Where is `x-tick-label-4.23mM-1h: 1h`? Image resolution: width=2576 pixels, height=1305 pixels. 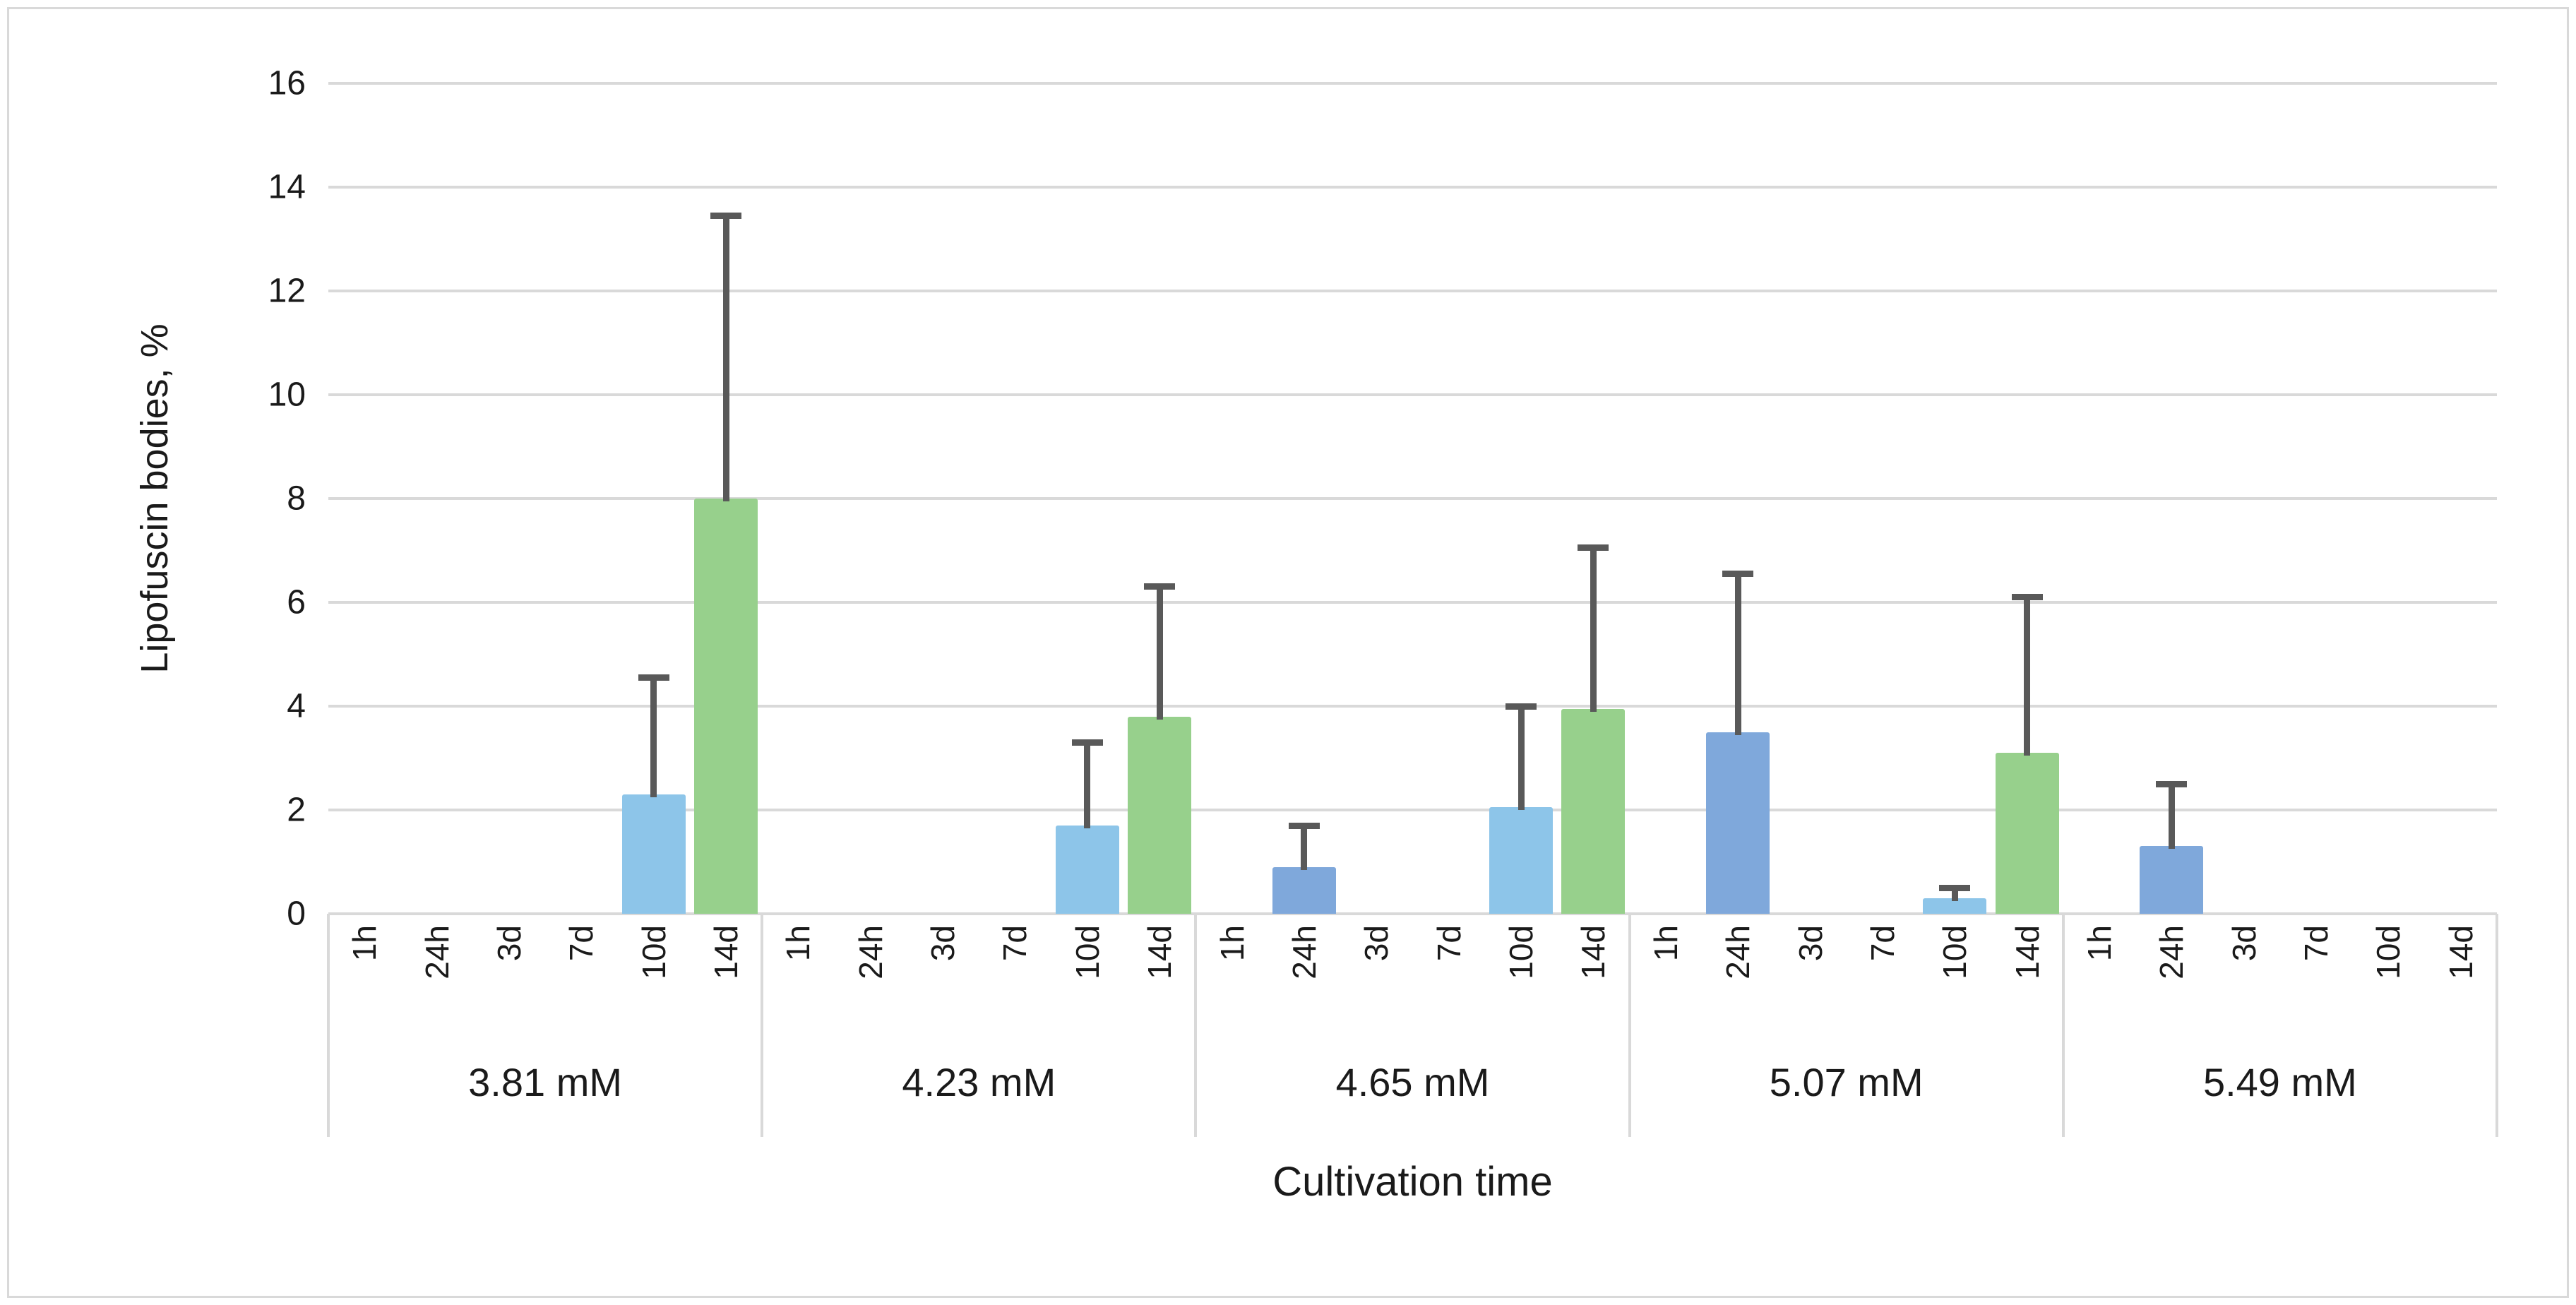 x-tick-label-4.23mM-1h: 1h is located at coordinates (798, 944).